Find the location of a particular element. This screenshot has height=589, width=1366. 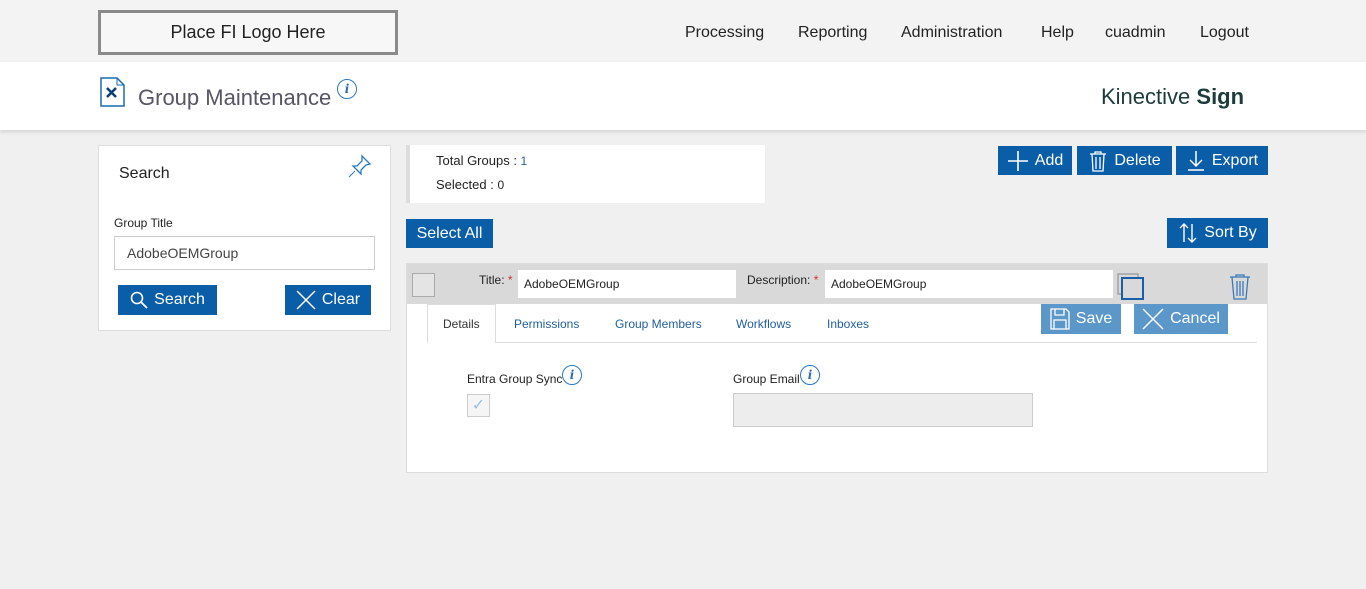

logo-placeholder: Place FI Logo Here is located at coordinates (248, 32).